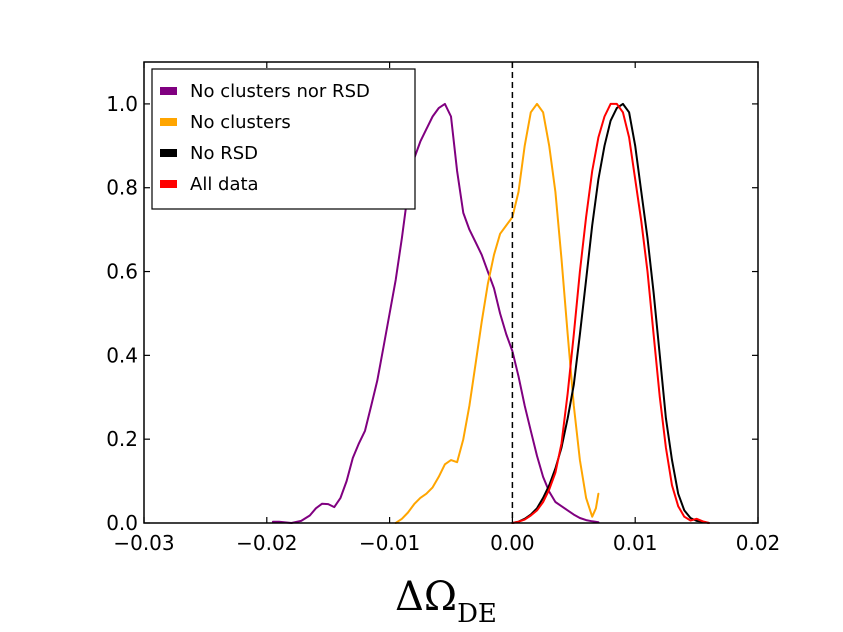 This screenshot has height=632, width=843. I want to click on y-tick-label: 0.6, so click(122, 272).